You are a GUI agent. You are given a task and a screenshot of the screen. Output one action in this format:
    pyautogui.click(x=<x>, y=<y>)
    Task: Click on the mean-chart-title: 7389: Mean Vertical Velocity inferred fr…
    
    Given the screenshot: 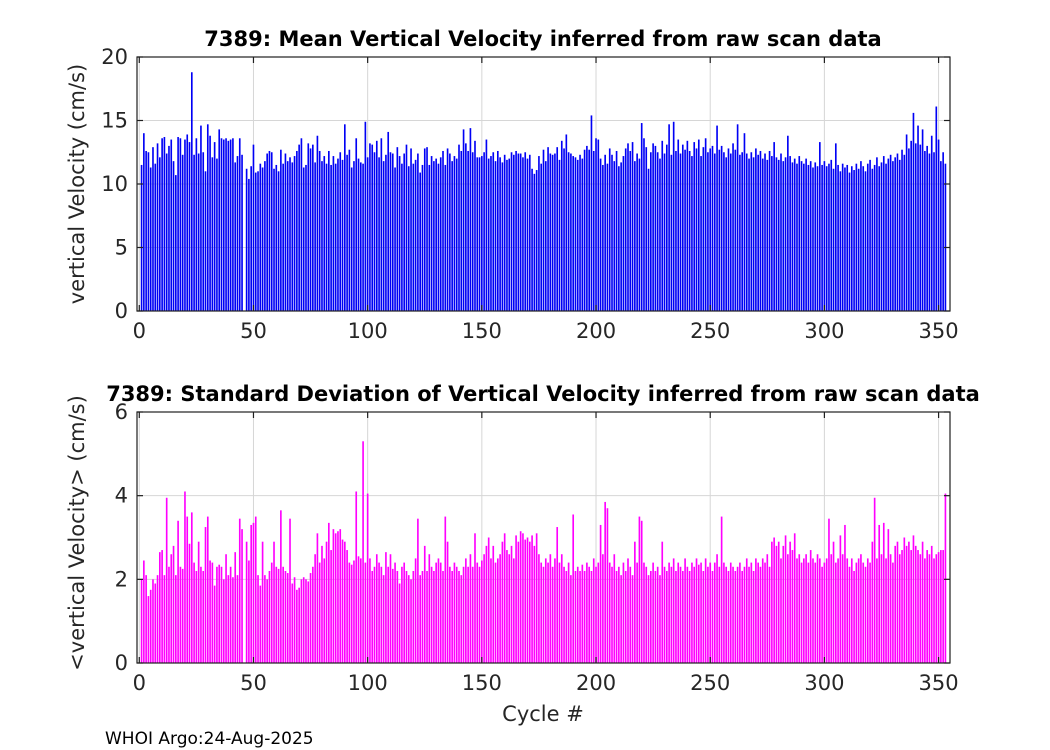 What is the action you would take?
    pyautogui.click(x=542, y=39)
    